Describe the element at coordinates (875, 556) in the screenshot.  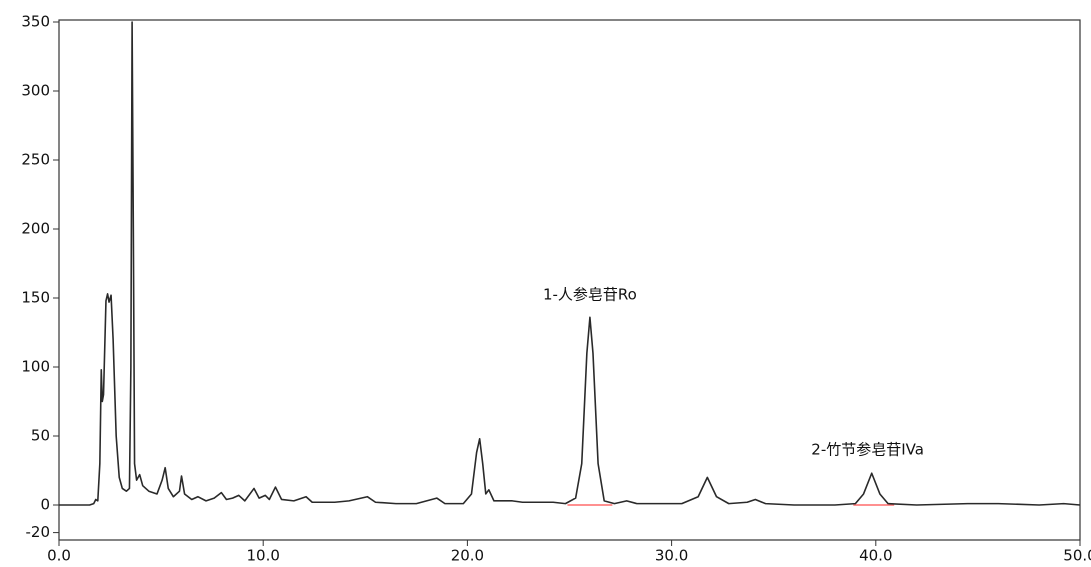
I see `x-tick-label: 40.0` at that location.